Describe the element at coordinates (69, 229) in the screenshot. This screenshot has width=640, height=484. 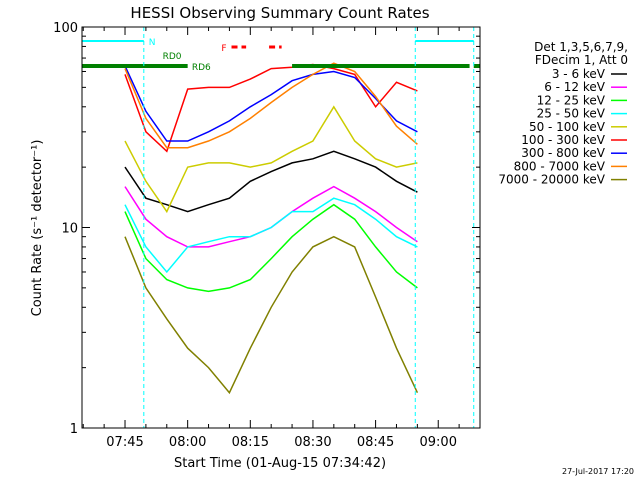
I see `y-tick-label-10: 10` at that location.